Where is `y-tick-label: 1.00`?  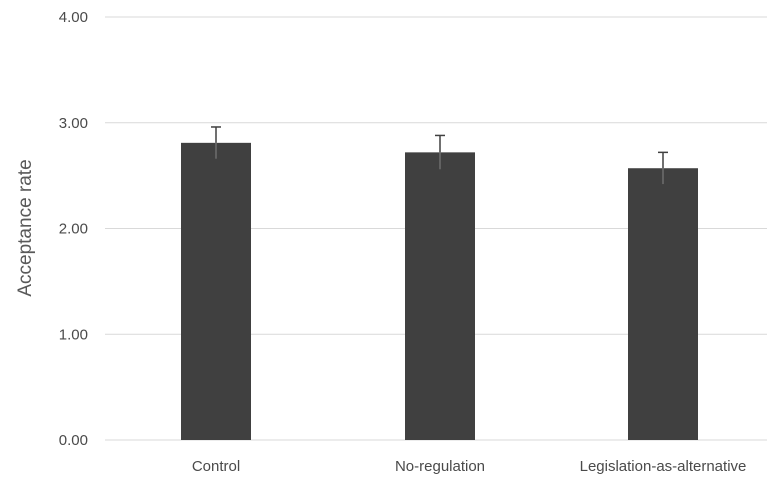 y-tick-label: 1.00 is located at coordinates (73, 334).